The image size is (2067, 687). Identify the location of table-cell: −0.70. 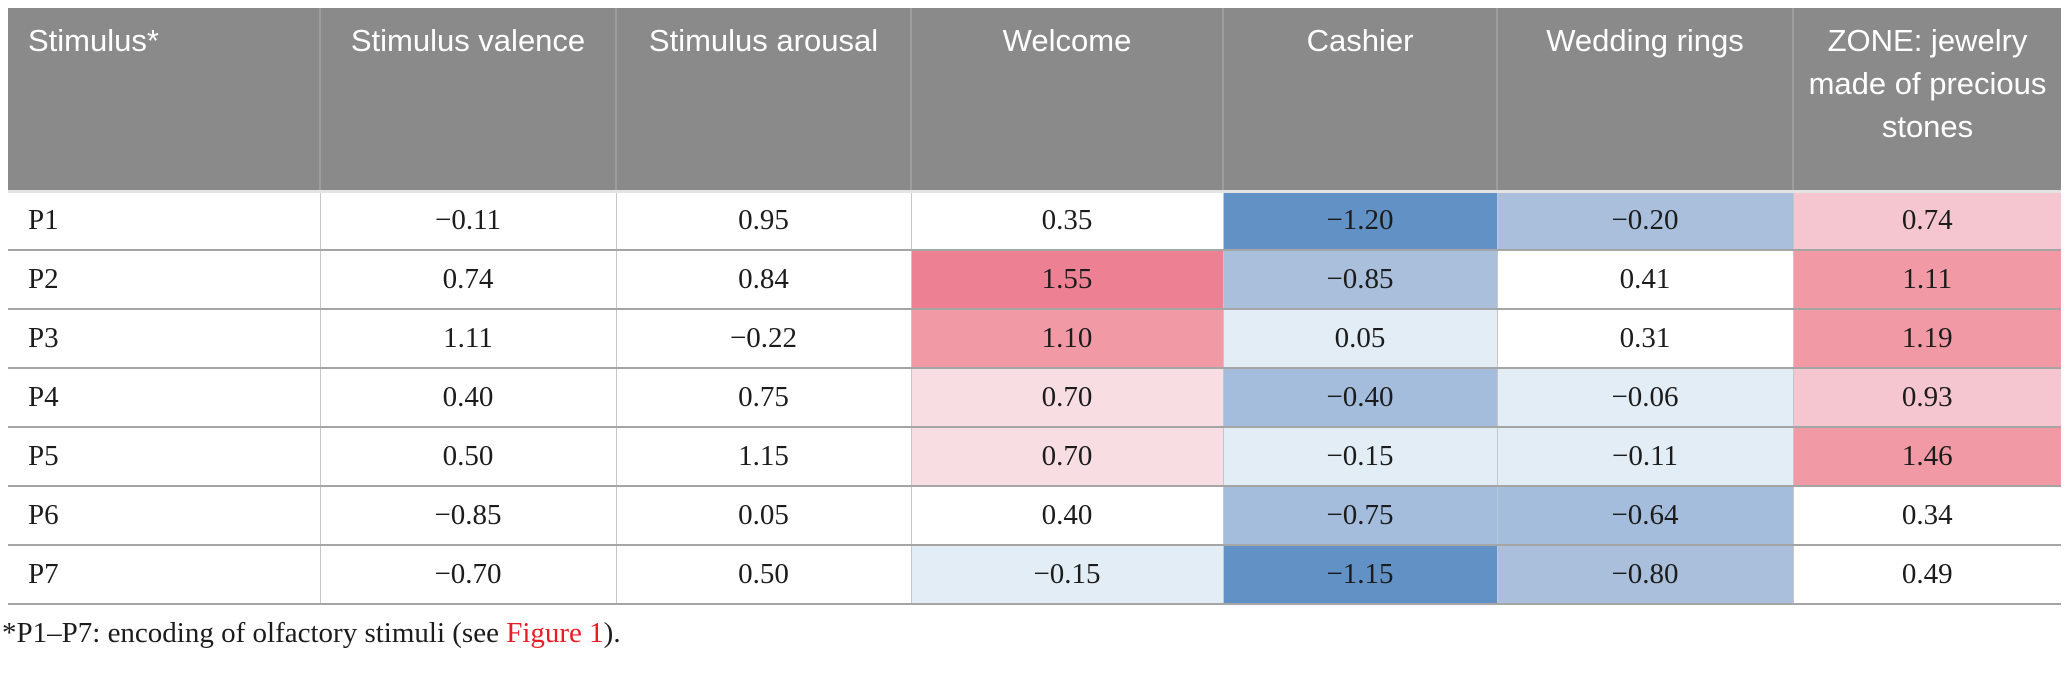
(468, 575).